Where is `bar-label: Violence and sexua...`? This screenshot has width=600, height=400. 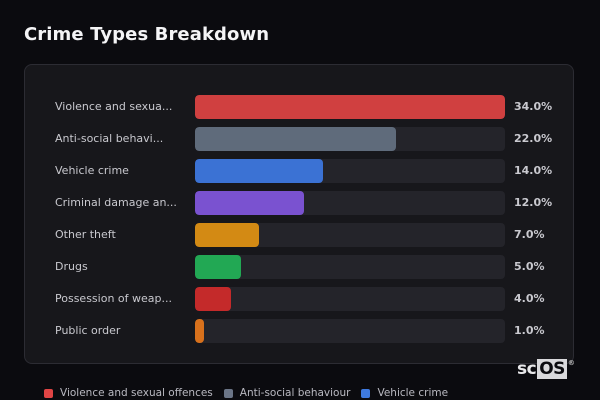 bar-label: Violence and sexua... is located at coordinates (114, 106).